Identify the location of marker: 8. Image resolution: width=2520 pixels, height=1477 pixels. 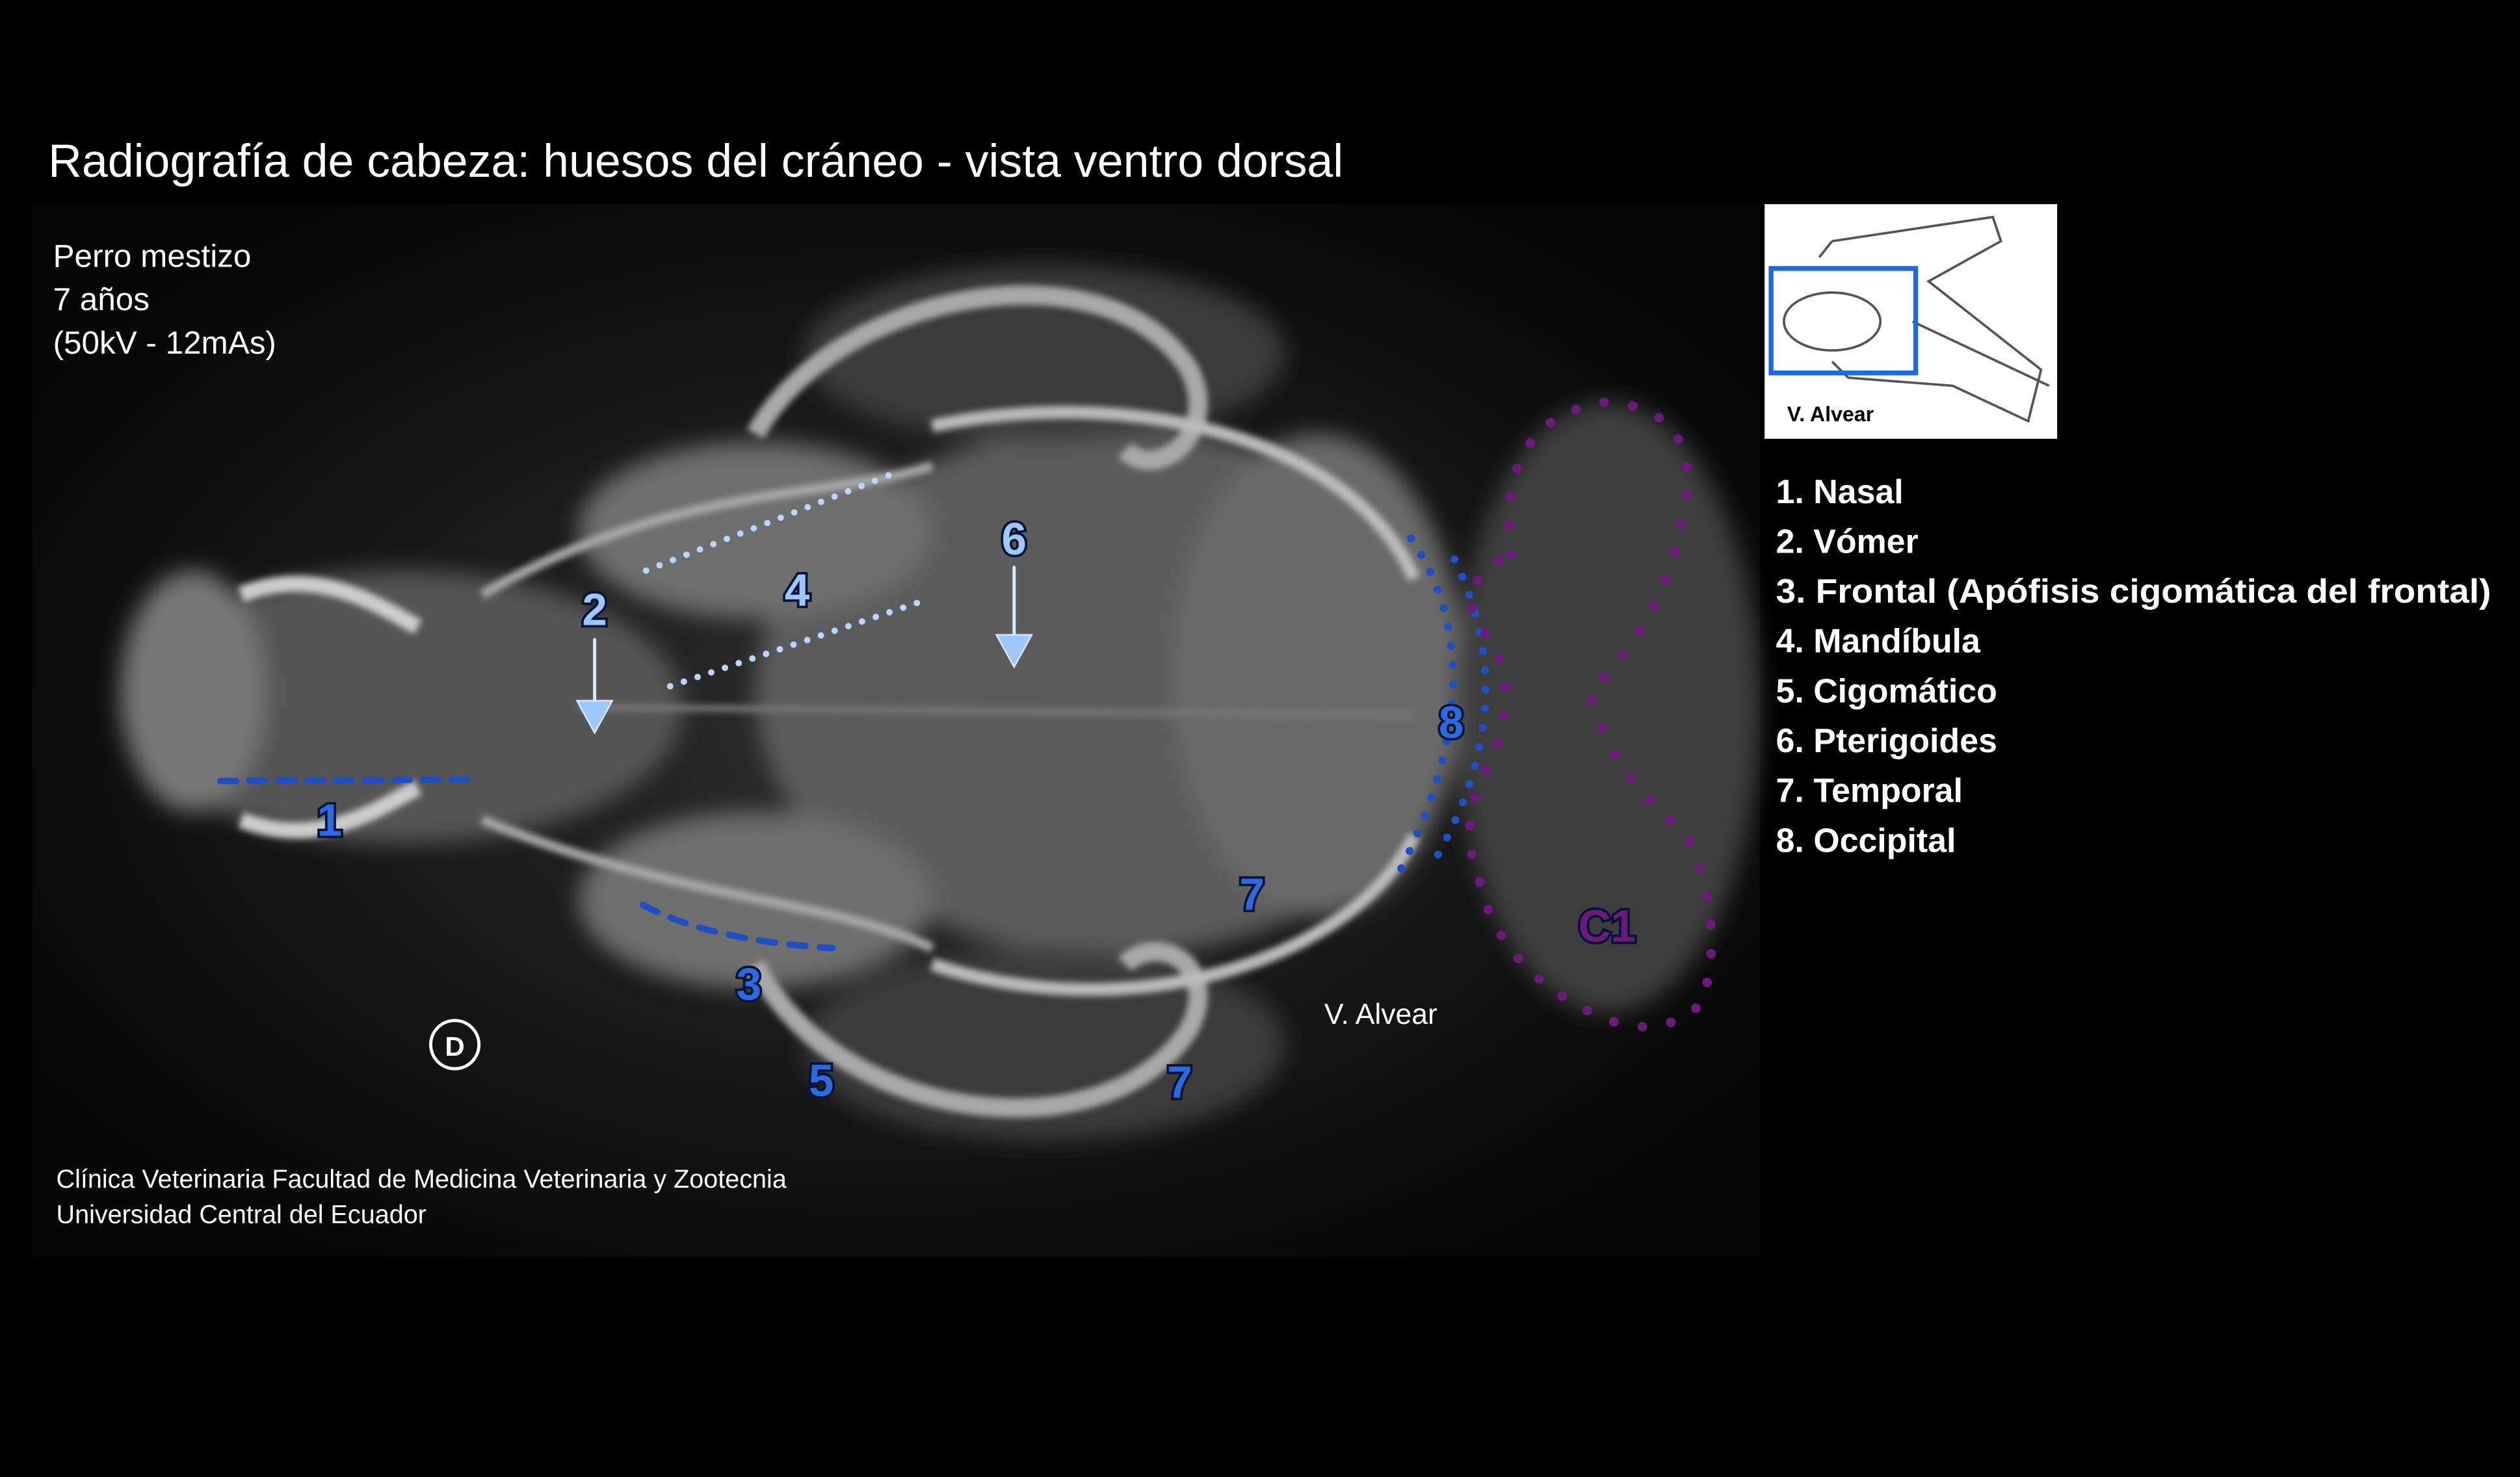
(1451, 723).